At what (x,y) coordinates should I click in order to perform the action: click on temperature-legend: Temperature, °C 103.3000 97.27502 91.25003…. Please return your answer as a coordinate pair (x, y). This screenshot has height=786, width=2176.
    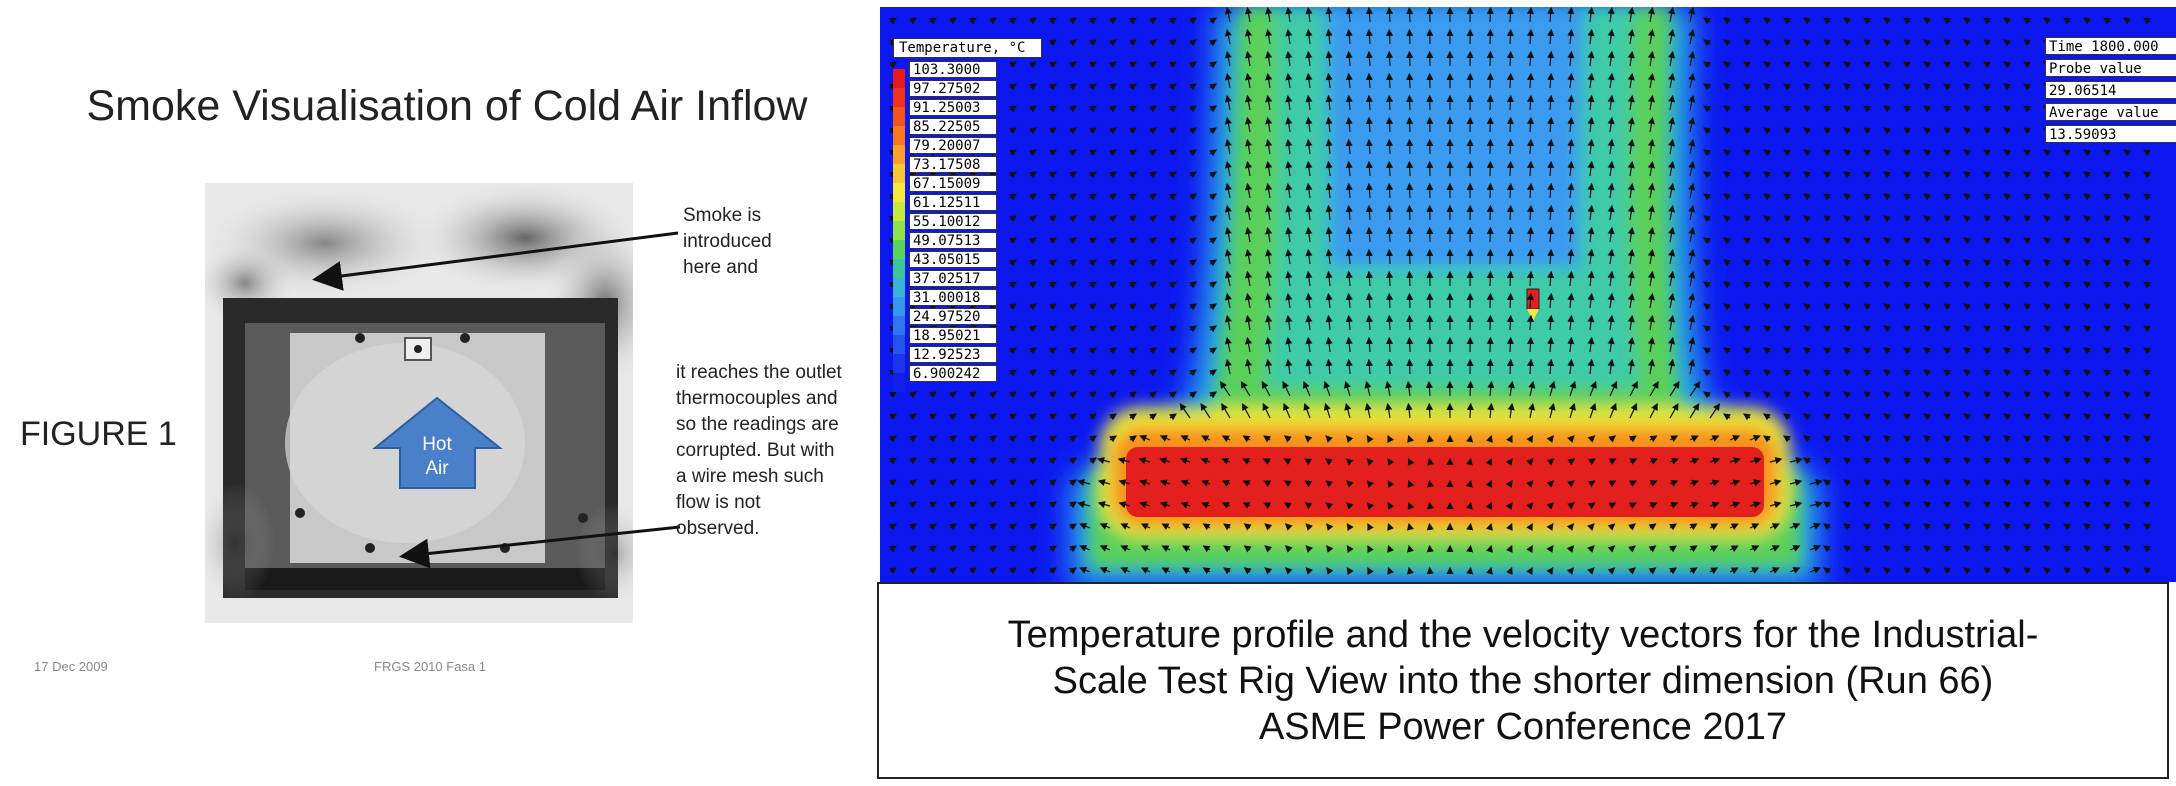
    Looking at the image, I should click on (967, 215).